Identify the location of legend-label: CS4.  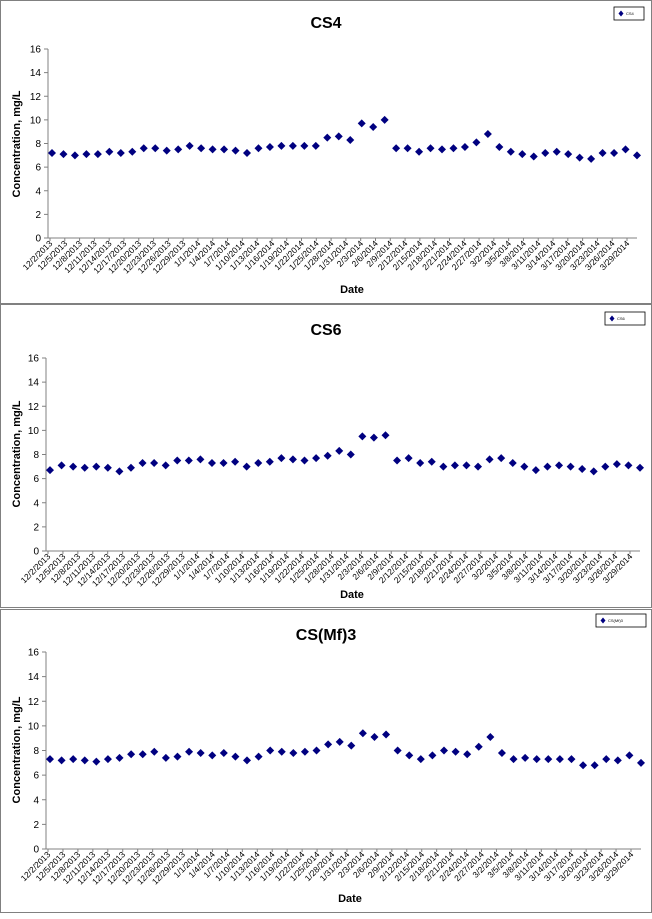
(630, 13).